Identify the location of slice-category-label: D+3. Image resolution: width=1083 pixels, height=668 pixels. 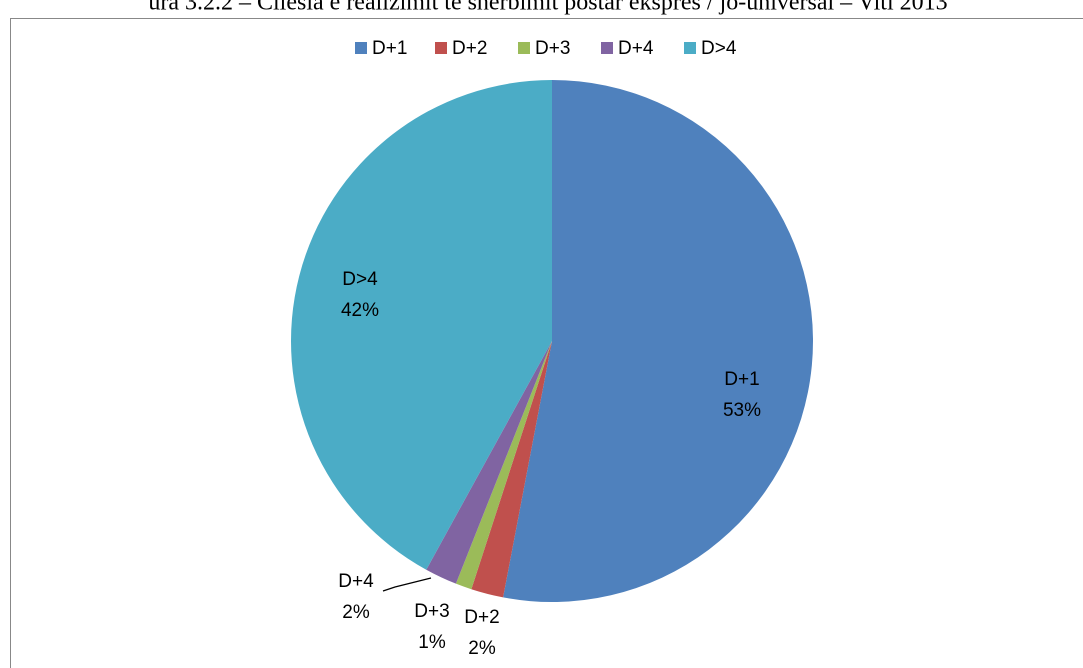
(431, 611).